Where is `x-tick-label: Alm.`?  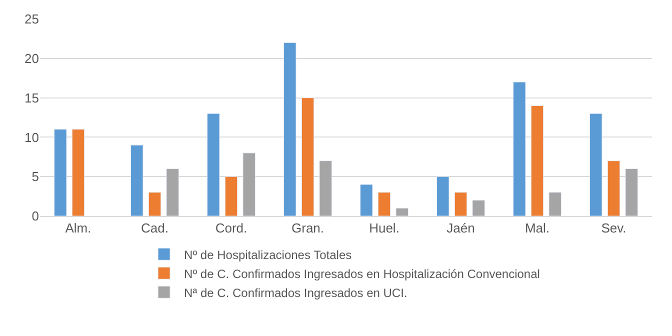
x-tick-label: Alm. is located at coordinates (78, 228).